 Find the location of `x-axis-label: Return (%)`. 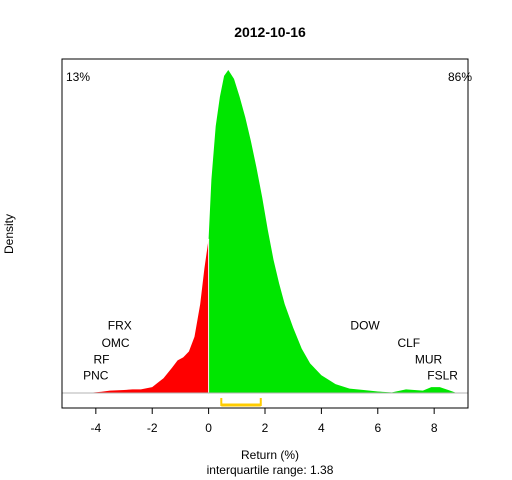

x-axis-label: Return (%) is located at coordinates (270, 455).